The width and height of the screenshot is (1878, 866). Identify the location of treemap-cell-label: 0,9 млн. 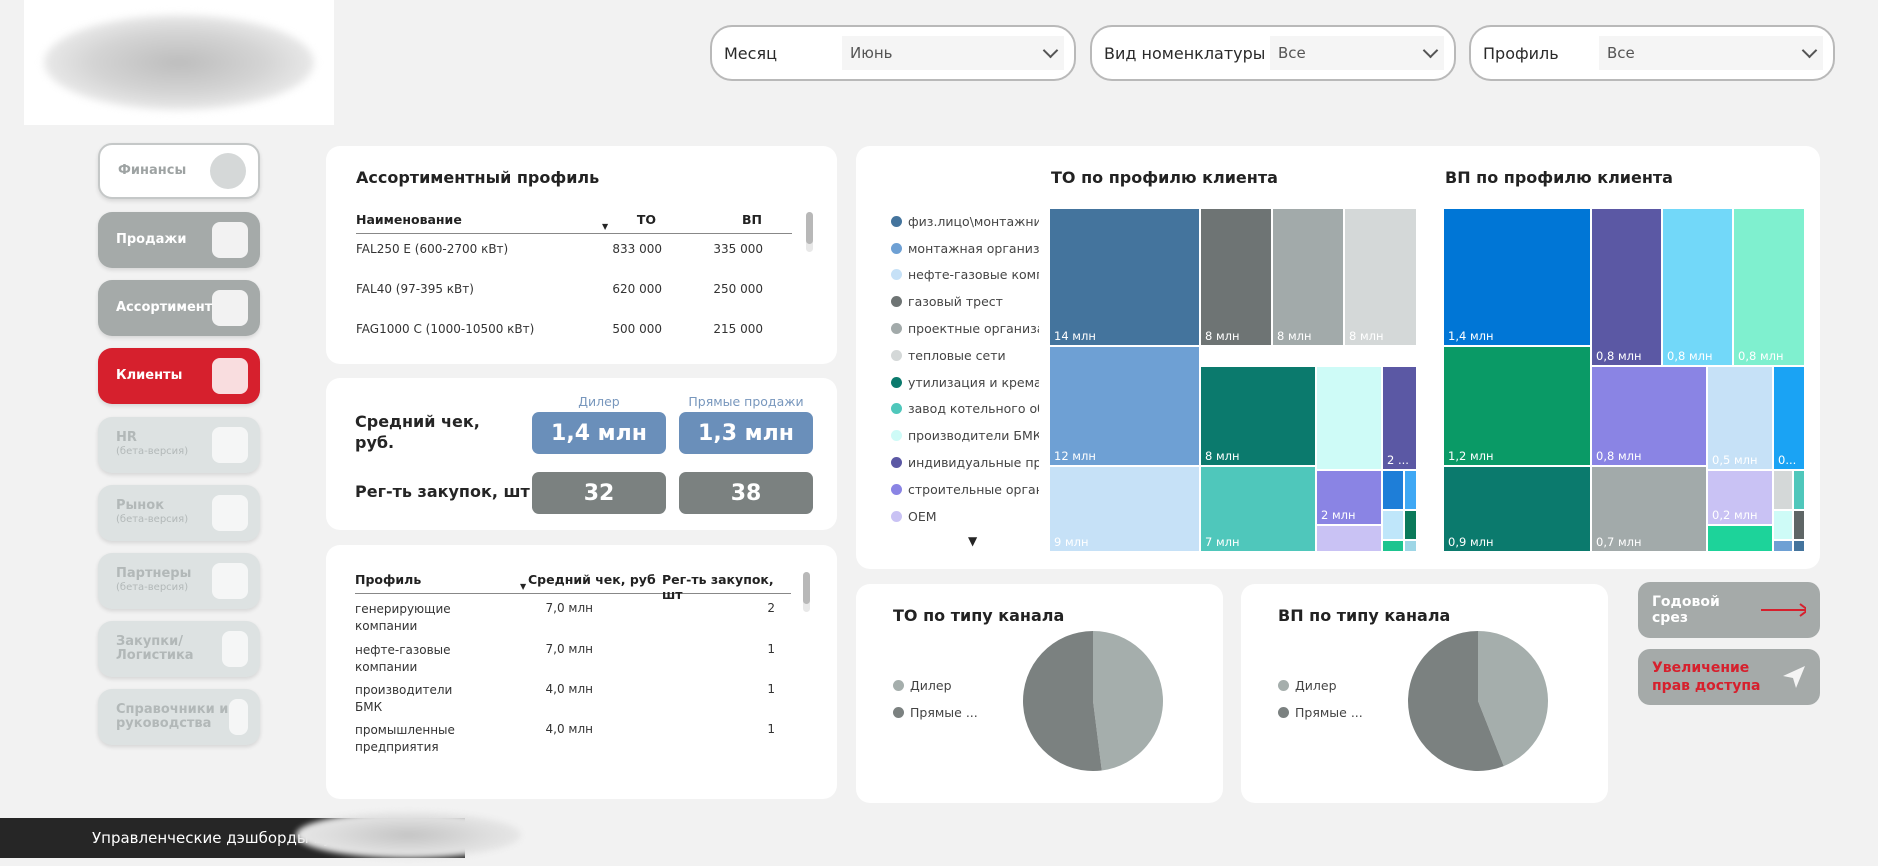
(1471, 542).